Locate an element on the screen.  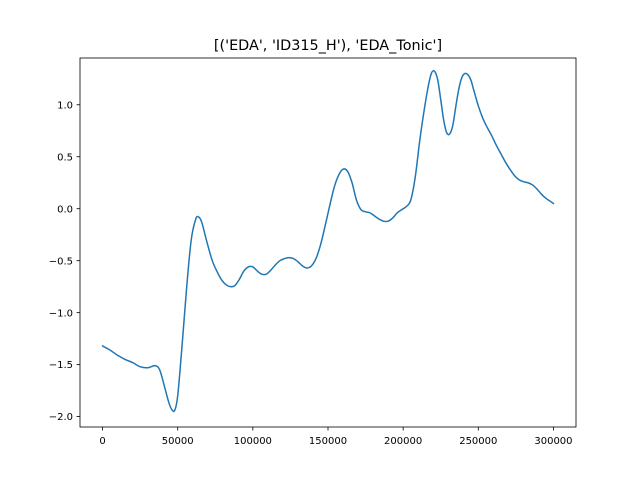
x-tick-label: 150000 is located at coordinates (328, 441).